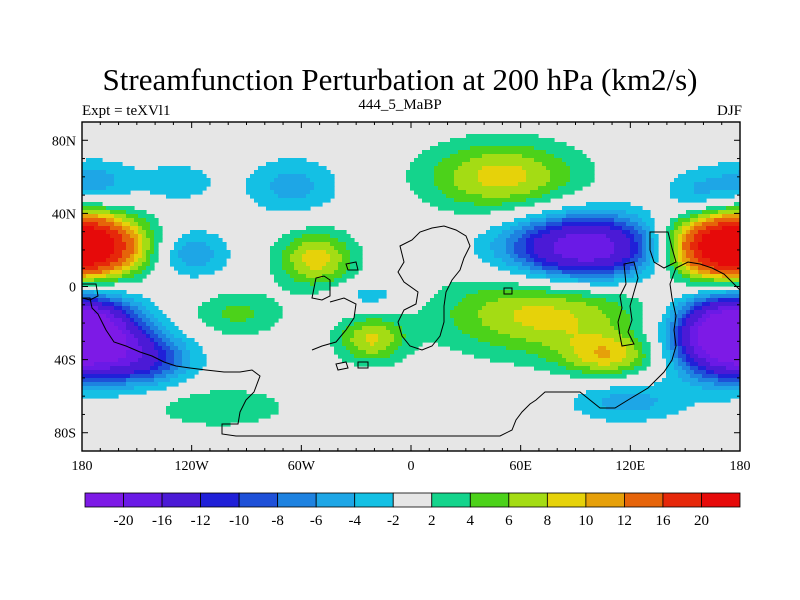 The image size is (800, 600). I want to click on y-axis-labels: 80N 40N 0 40S 80S, so click(64, 287).